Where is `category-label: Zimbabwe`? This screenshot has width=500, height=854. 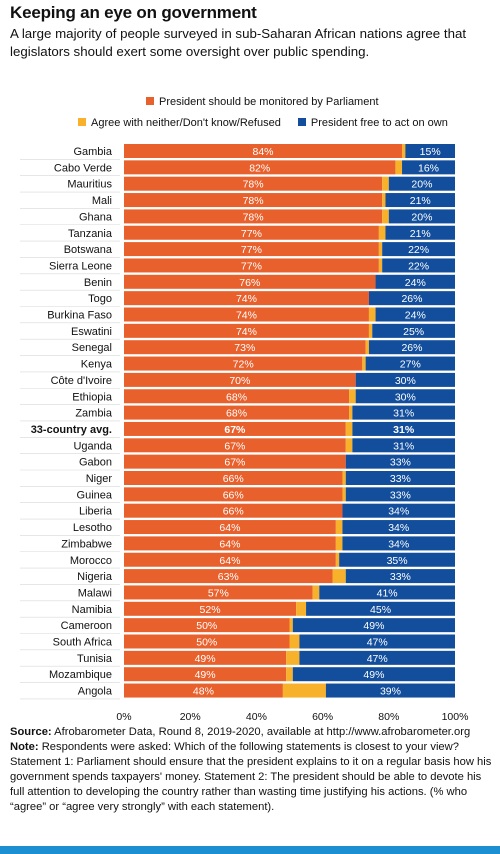
category-label: Zimbabwe is located at coordinates (86, 544).